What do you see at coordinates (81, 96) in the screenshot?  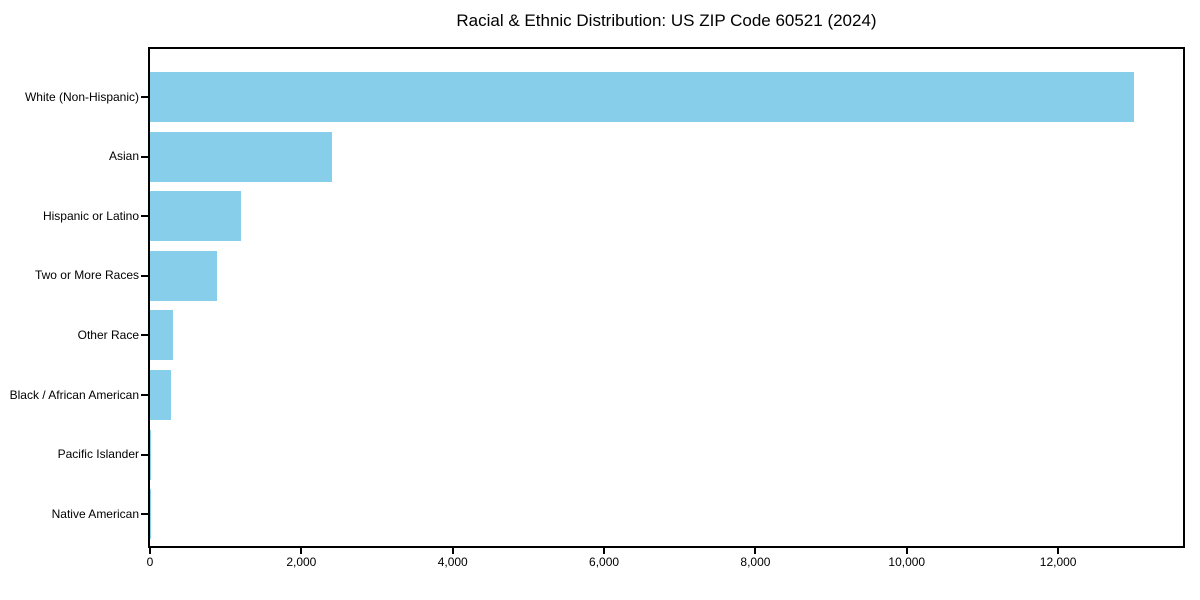 I see `y-tick-label-0: White (Non-Hispanic)` at bounding box center [81, 96].